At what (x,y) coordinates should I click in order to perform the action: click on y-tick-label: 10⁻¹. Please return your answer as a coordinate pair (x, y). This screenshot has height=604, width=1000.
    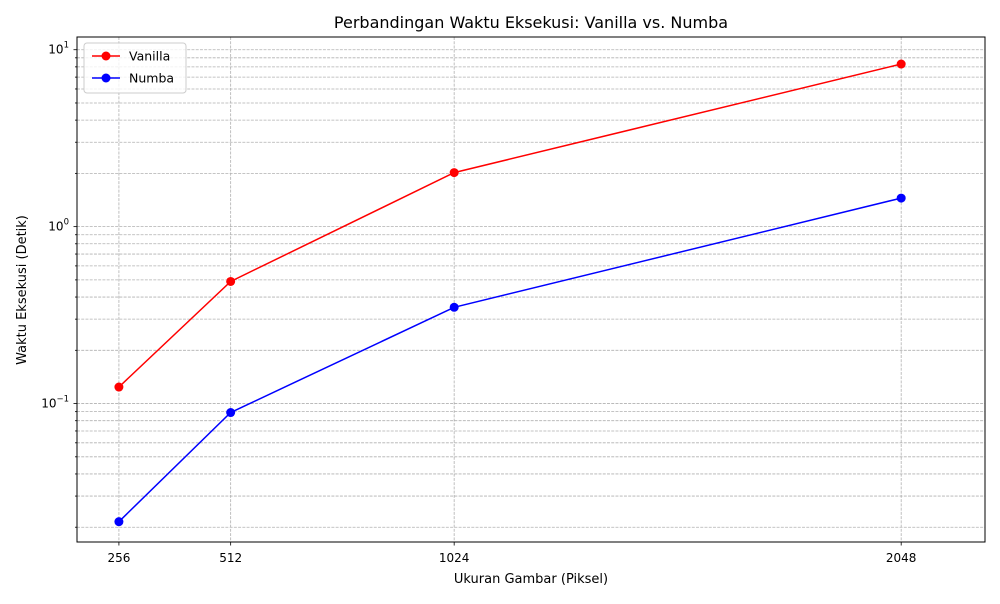
    Looking at the image, I should click on (55, 403).